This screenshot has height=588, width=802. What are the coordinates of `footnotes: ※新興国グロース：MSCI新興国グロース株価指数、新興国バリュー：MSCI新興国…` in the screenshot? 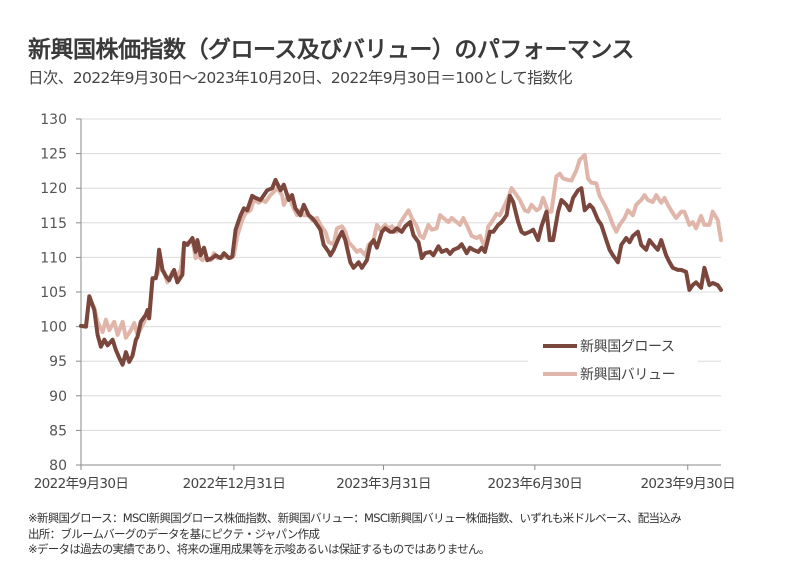 It's located at (355, 534).